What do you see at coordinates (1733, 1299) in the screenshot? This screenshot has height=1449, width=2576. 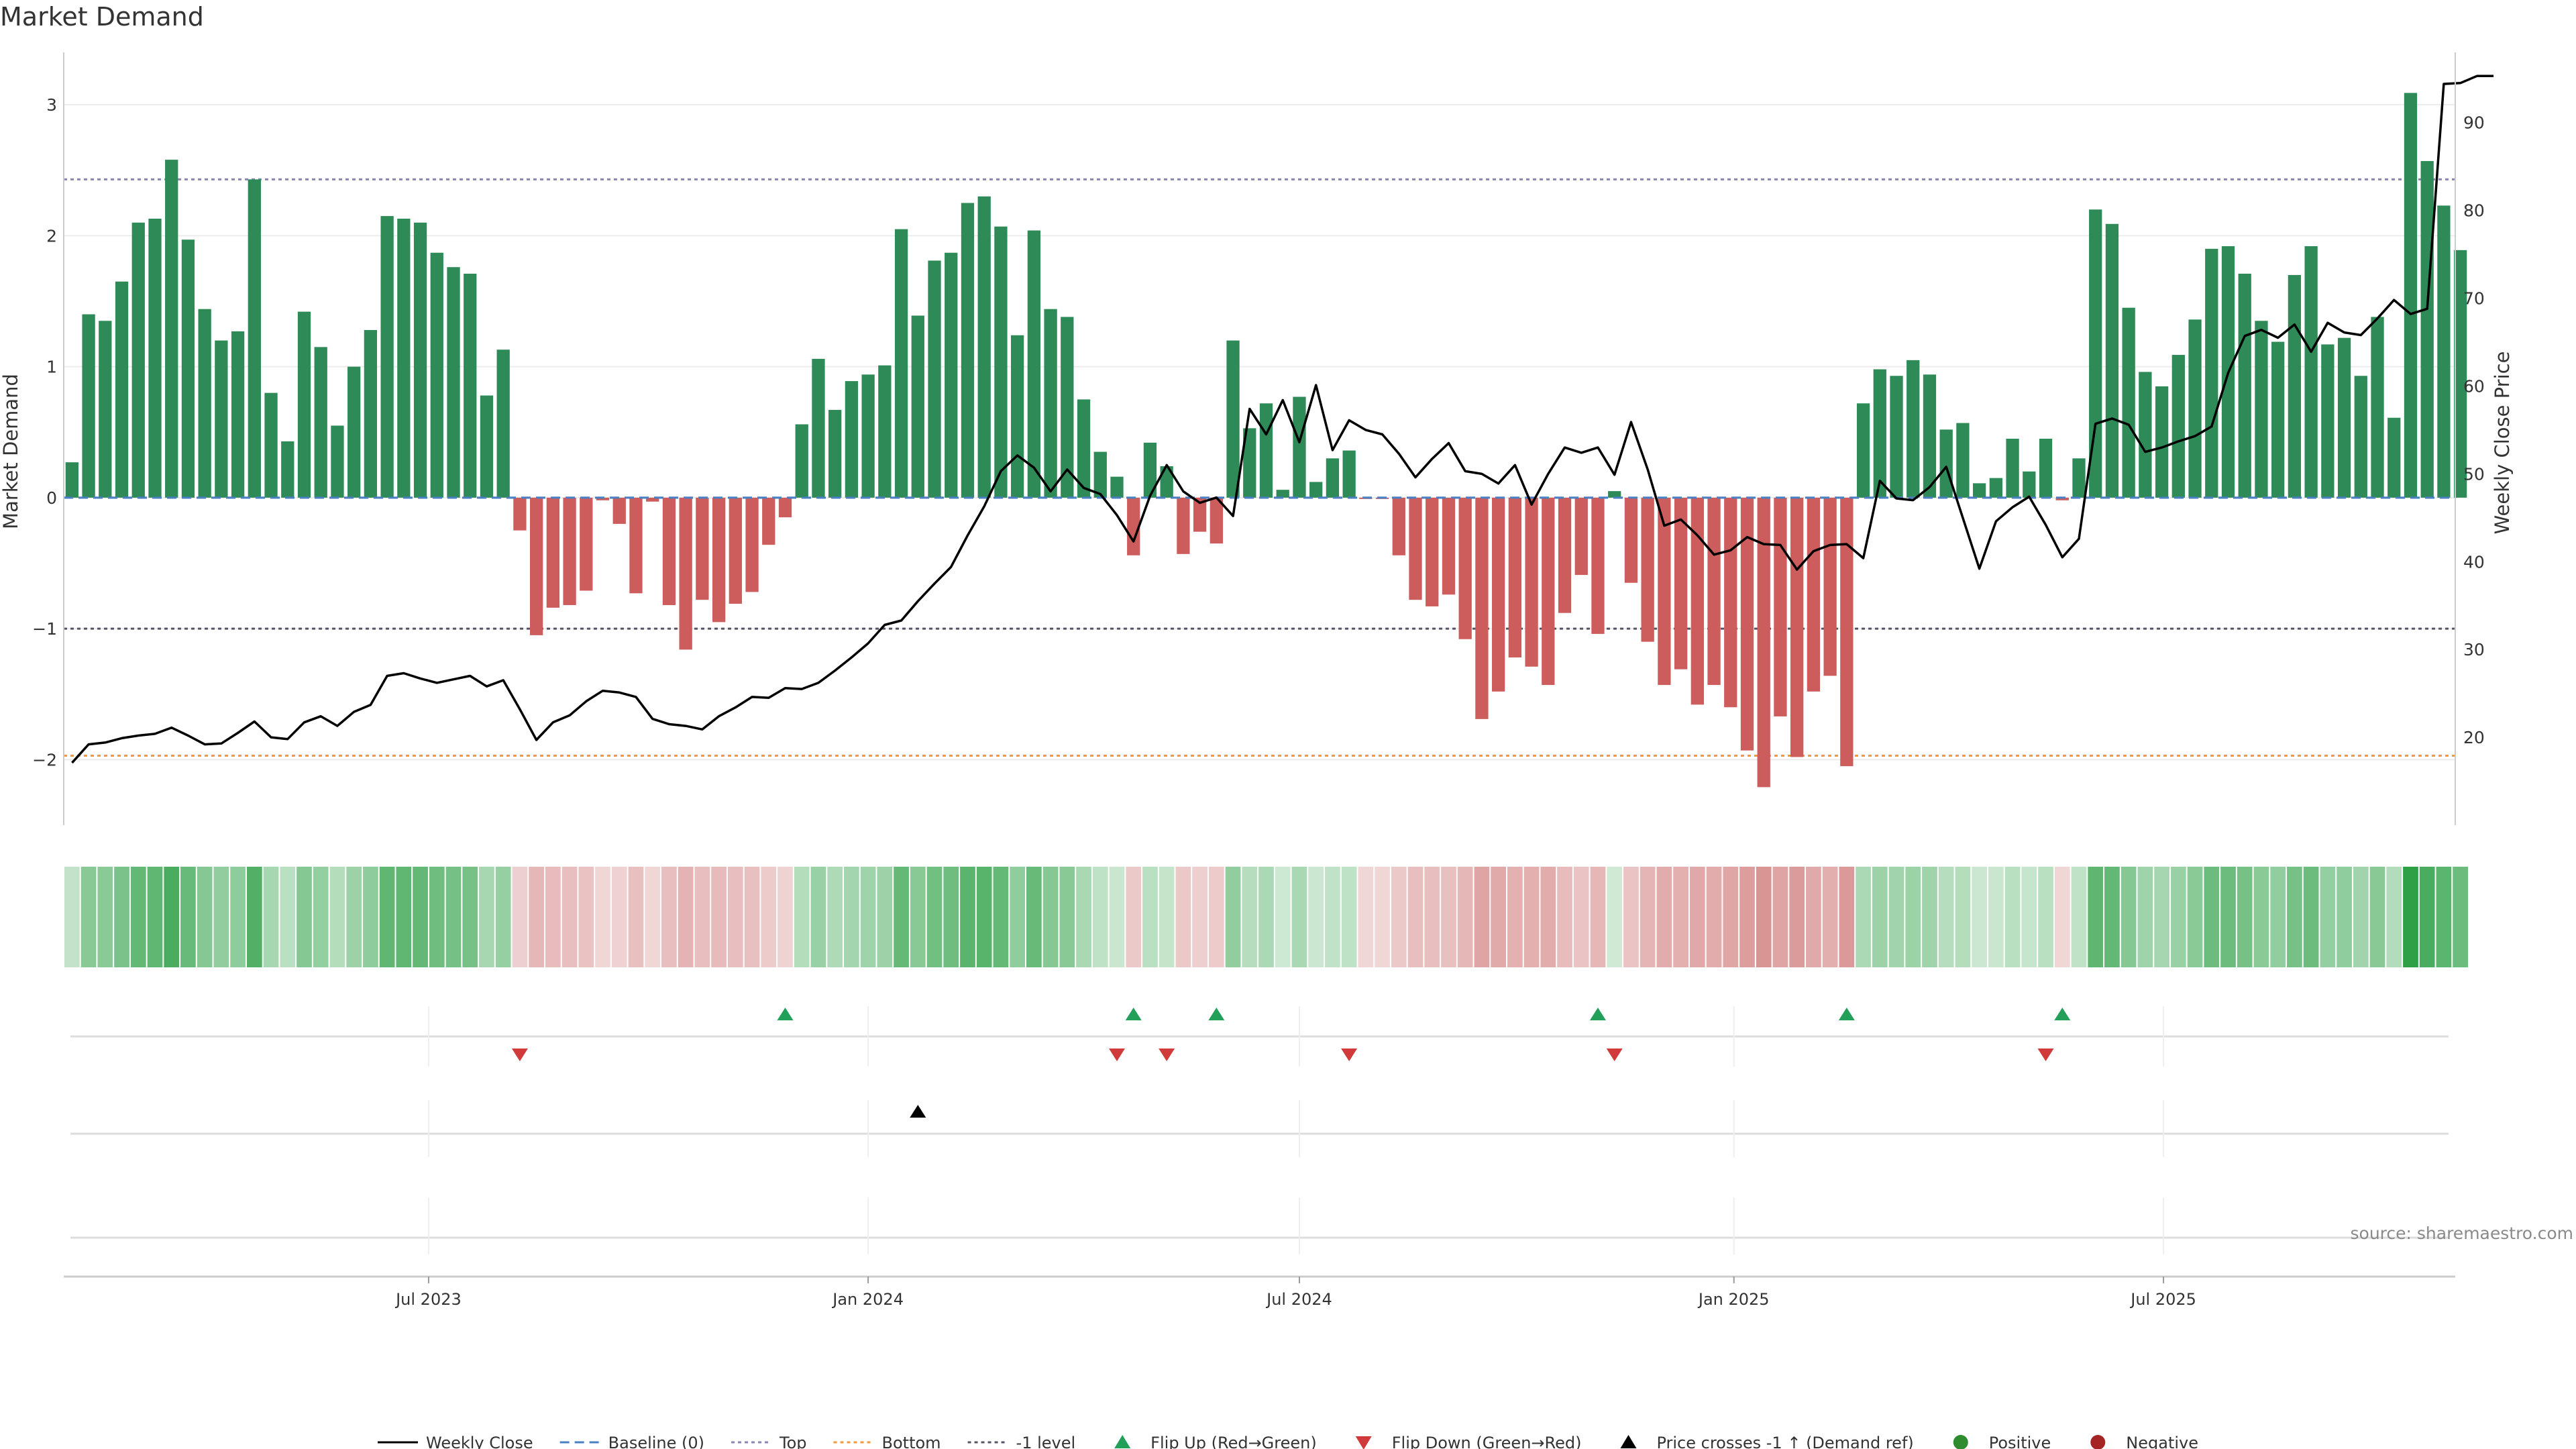 I see `x-tick-label: Jan 2025` at bounding box center [1733, 1299].